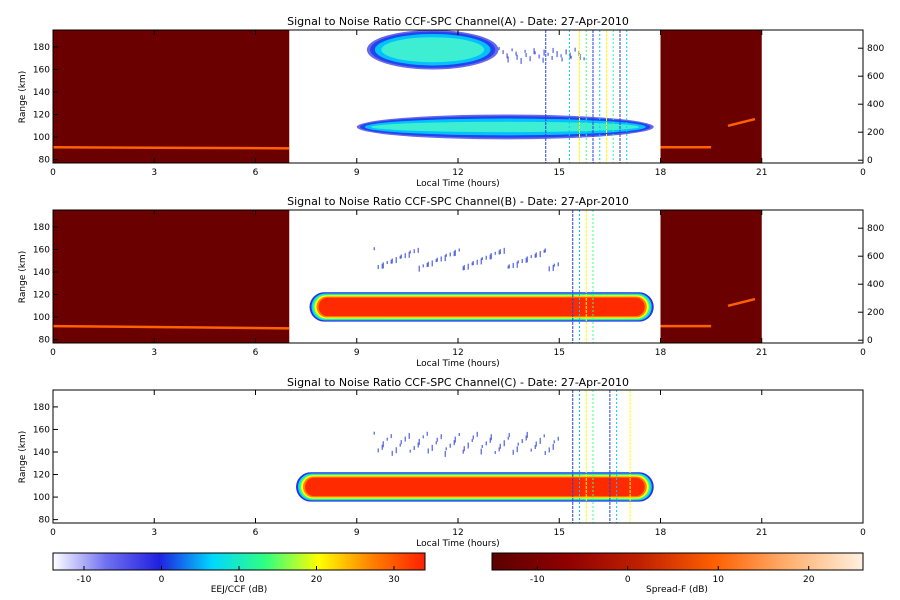  What do you see at coordinates (875, 257) in the screenshot?
I see `y2-tick-label: 600` at bounding box center [875, 257].